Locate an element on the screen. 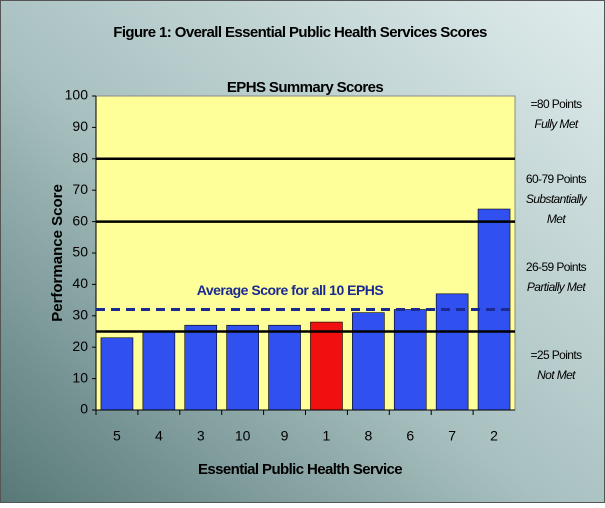  x-tick-label: 7 is located at coordinates (452, 436).